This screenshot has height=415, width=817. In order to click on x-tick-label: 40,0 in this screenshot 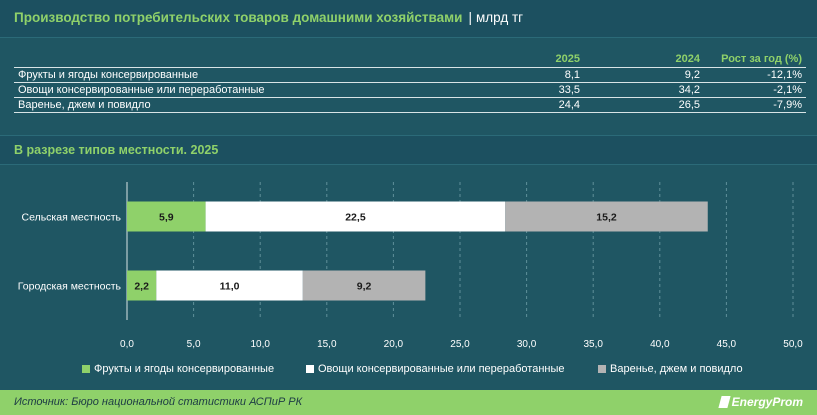, I will do `click(660, 344)`.